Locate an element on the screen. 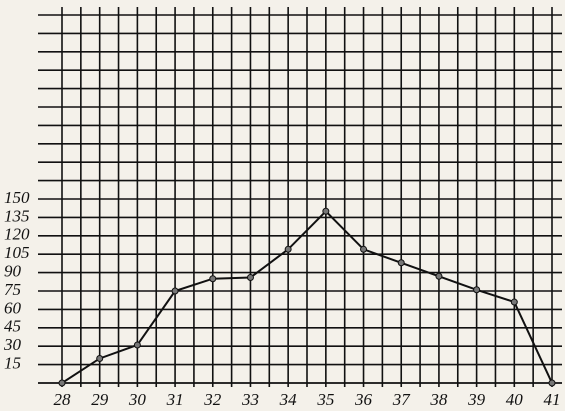  x-tick-label: 31 is located at coordinates (175, 399).